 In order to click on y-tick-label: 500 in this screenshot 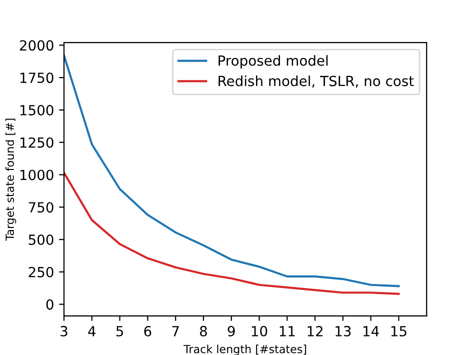, I will do `click(41, 239)`.